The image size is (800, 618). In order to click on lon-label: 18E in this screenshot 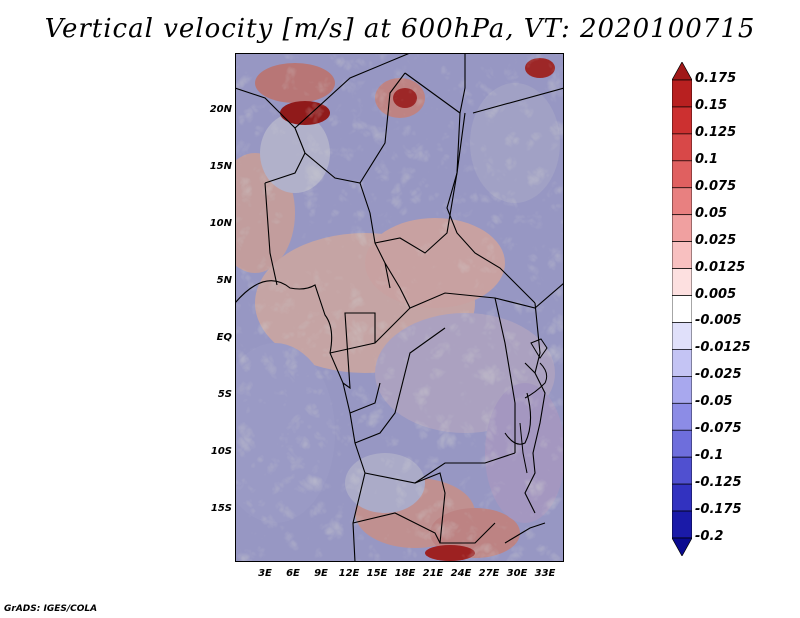, I will do `click(405, 573)`.